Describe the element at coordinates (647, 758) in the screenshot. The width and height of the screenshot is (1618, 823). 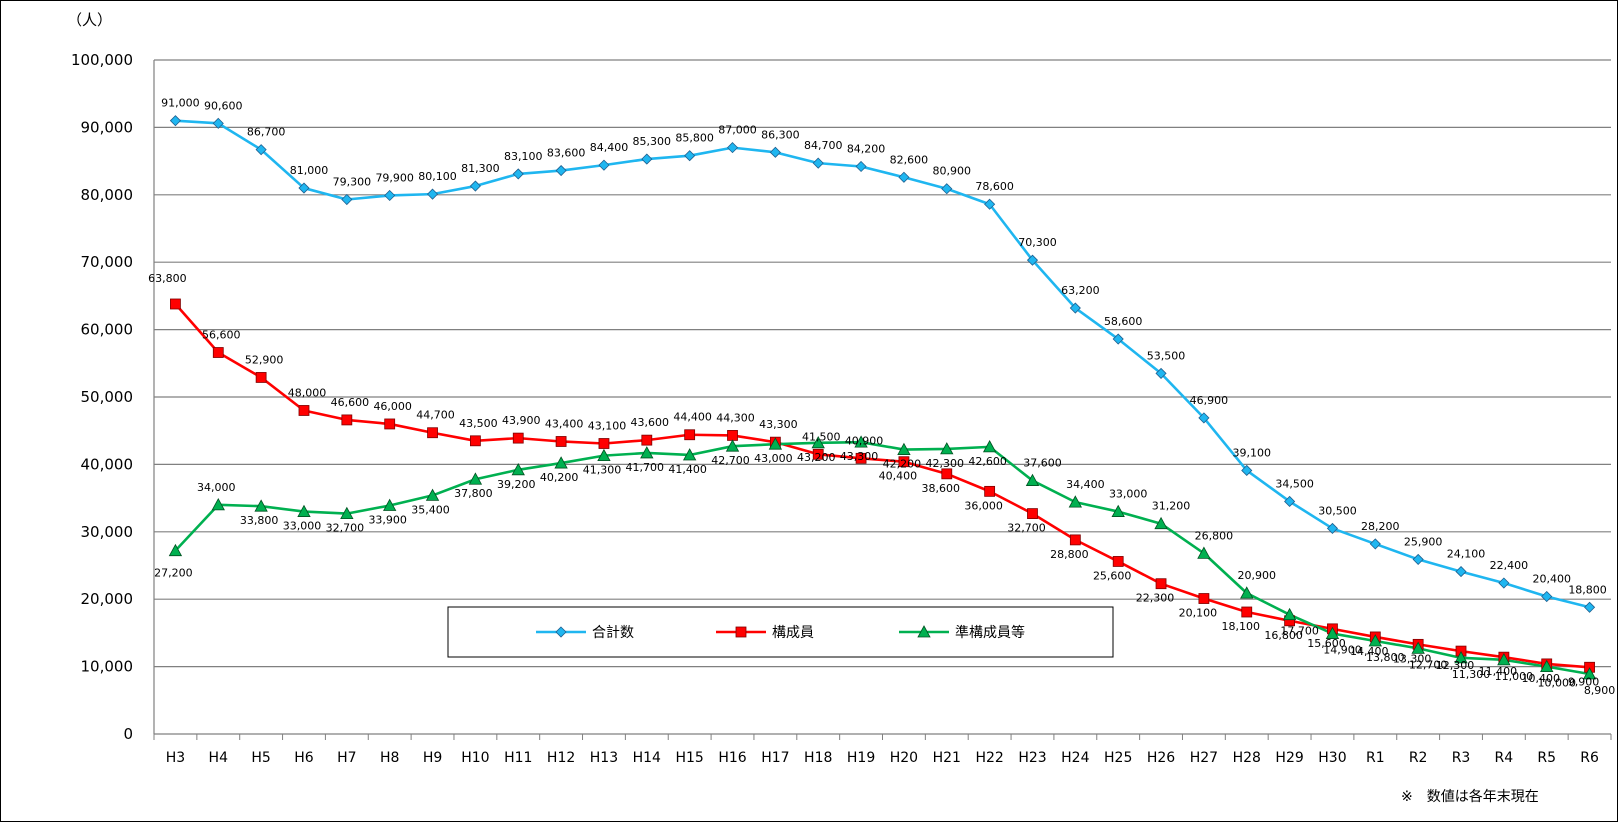
I see `x-tick-label: H14` at that location.